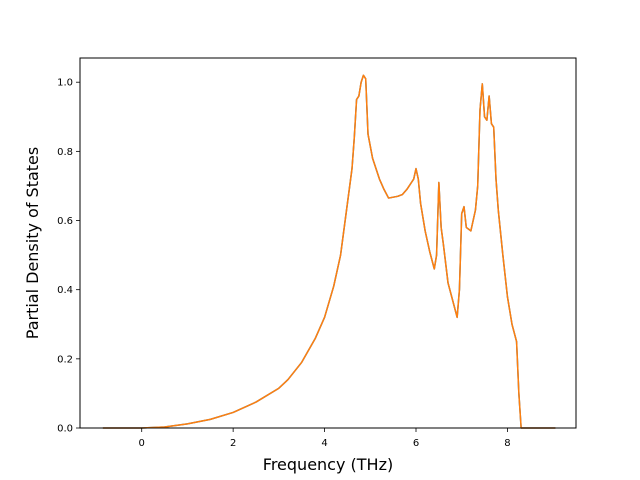 This screenshot has height=480, width=640. Describe the element at coordinates (65, 221) in the screenshot. I see `y-tick-label: 0.6` at that location.